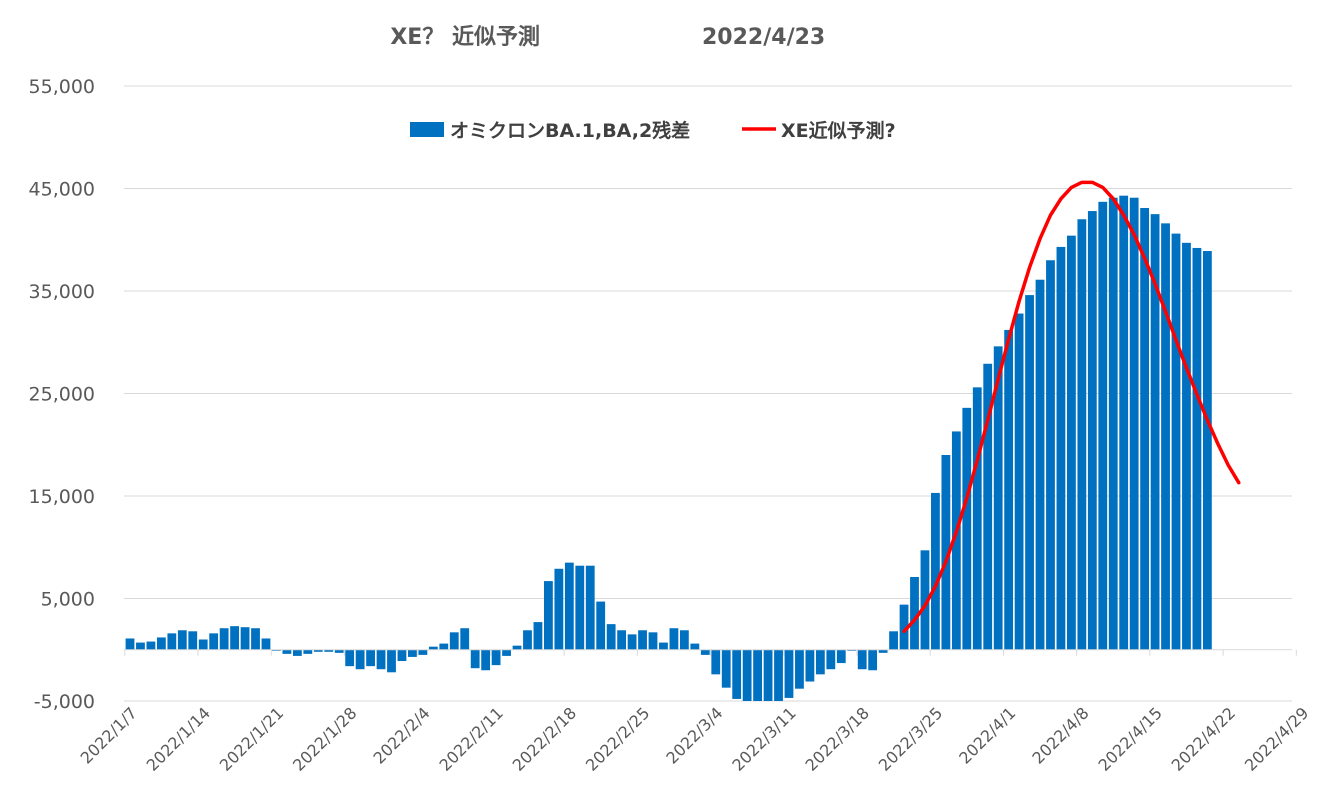 Image resolution: width=1324 pixels, height=809 pixels. I want to click on legend-bar-swatch, so click(427, 129).